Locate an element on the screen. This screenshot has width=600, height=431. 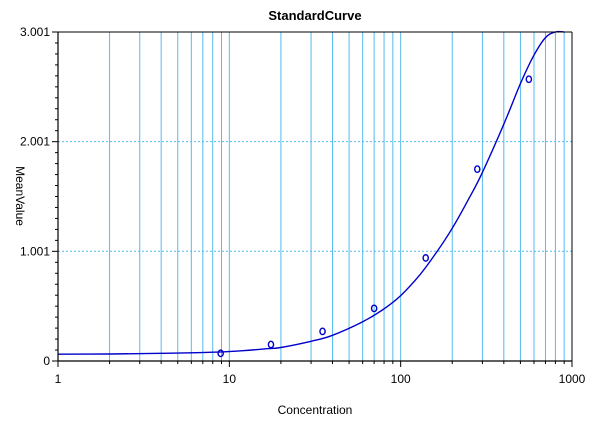
y-tick-label: 1.001 is located at coordinates (35, 251).